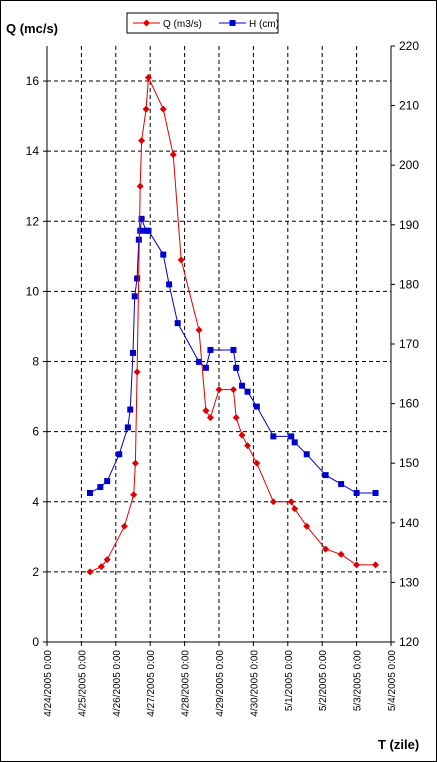 This screenshot has height=762, width=437. Describe the element at coordinates (35, 432) in the screenshot. I see `y-left-tick-label: 6` at that location.